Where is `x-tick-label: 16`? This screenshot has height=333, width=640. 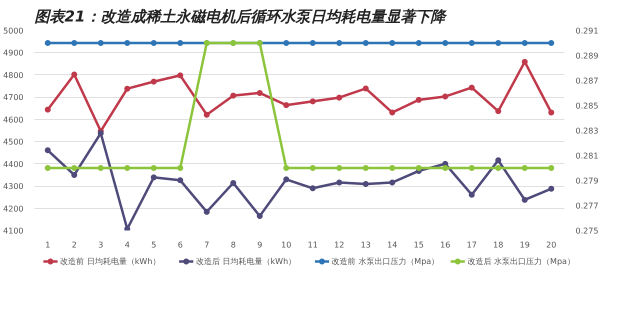 x-tick-label: 16 is located at coordinates (445, 245).